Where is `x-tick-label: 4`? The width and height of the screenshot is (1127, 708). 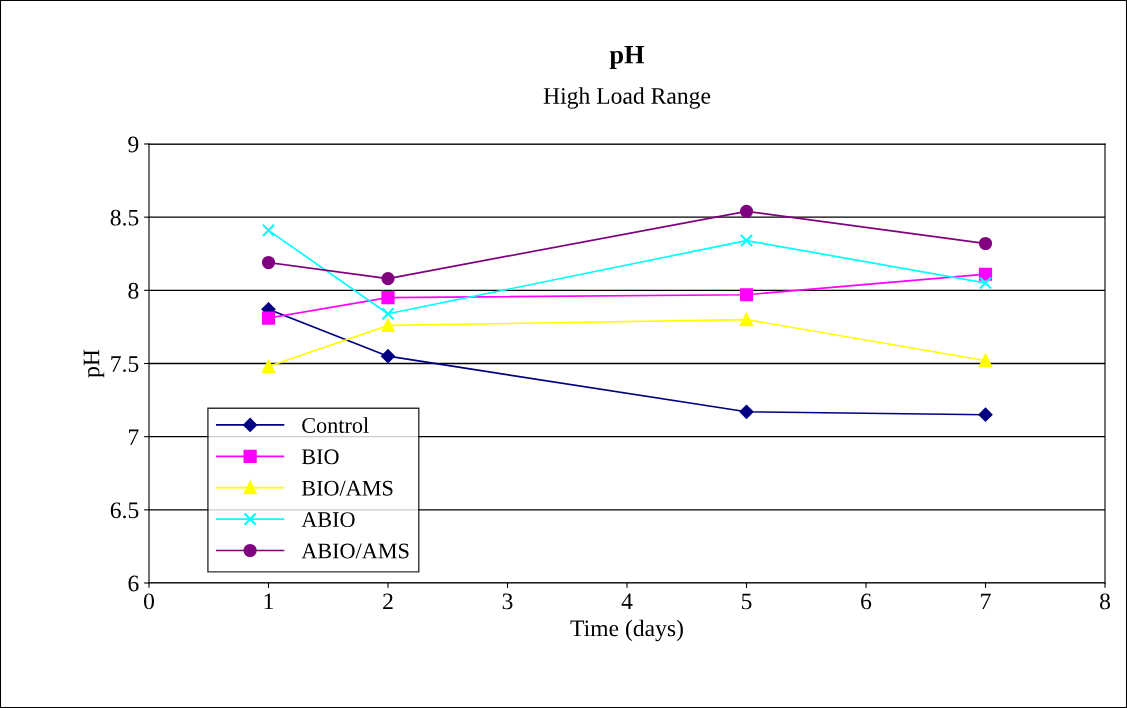 x-tick-label: 4 is located at coordinates (627, 601).